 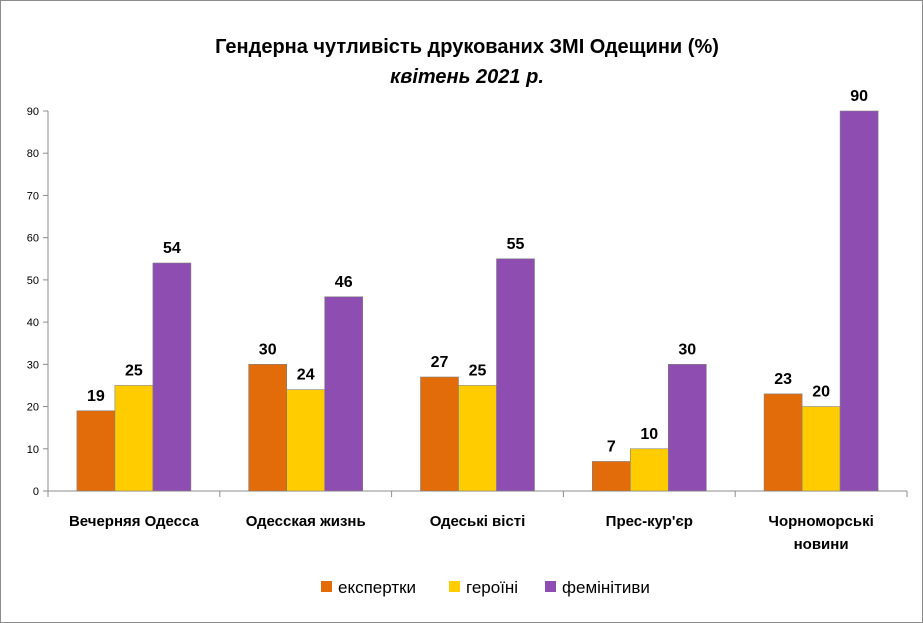 I want to click on y-tick-label: 0, so click(x=36, y=492).